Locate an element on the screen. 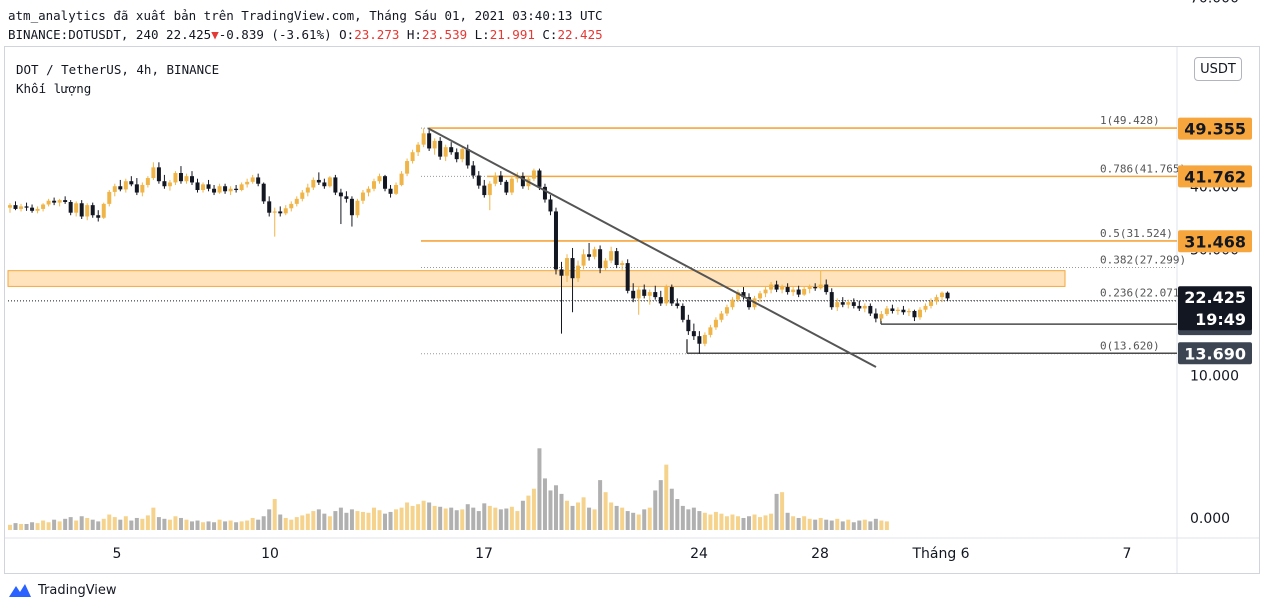 This screenshot has height=613, width=1265. down-arrow-icon: ▼ is located at coordinates (215, 34).